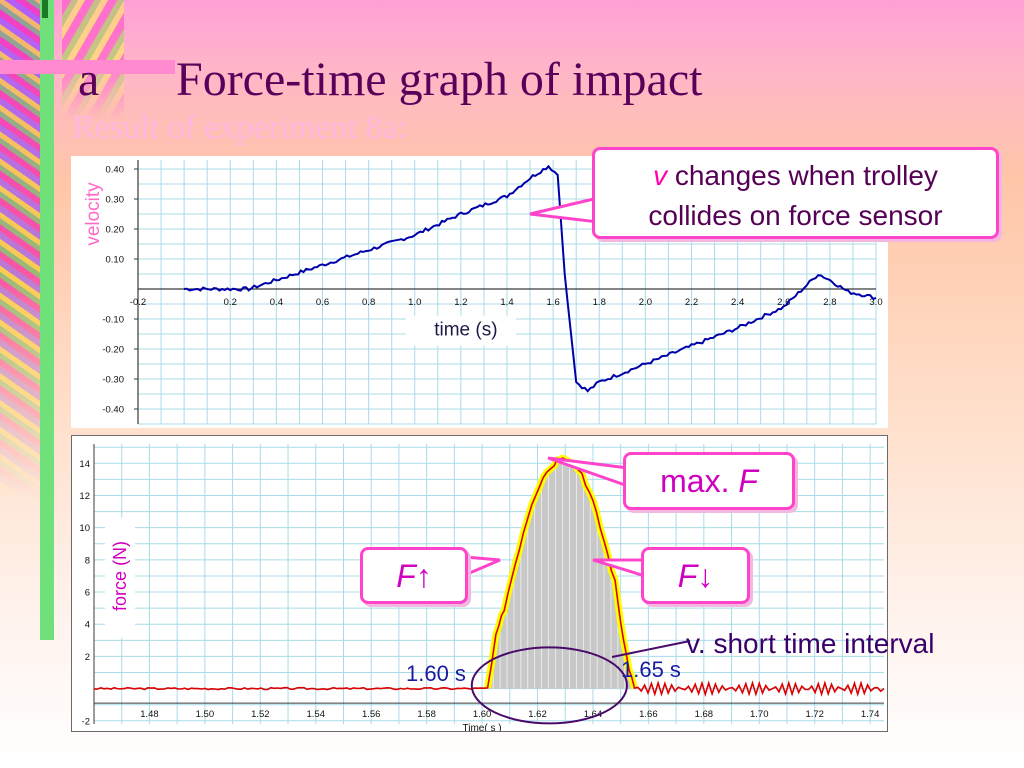  What do you see at coordinates (115, 200) in the screenshot?
I see `velocity-y-tick-label: 0.30` at bounding box center [115, 200].